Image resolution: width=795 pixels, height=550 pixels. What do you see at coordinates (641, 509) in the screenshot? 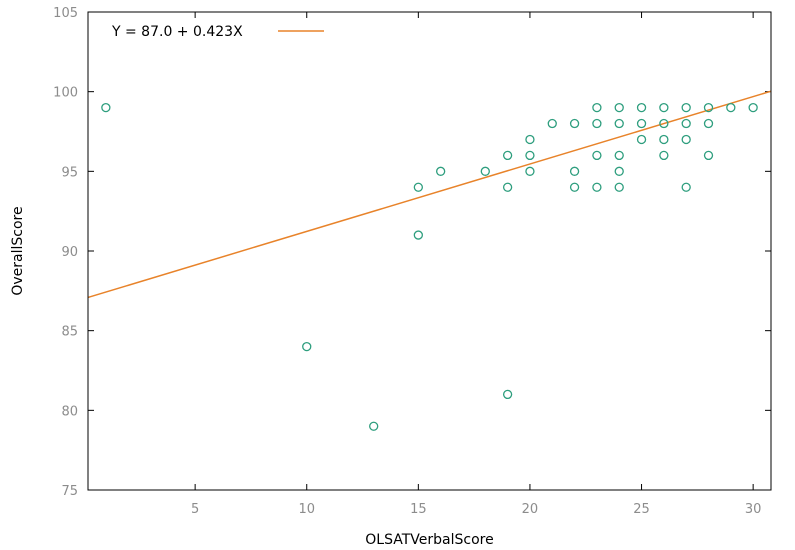
I see `x-tick-label: 25` at bounding box center [641, 509].